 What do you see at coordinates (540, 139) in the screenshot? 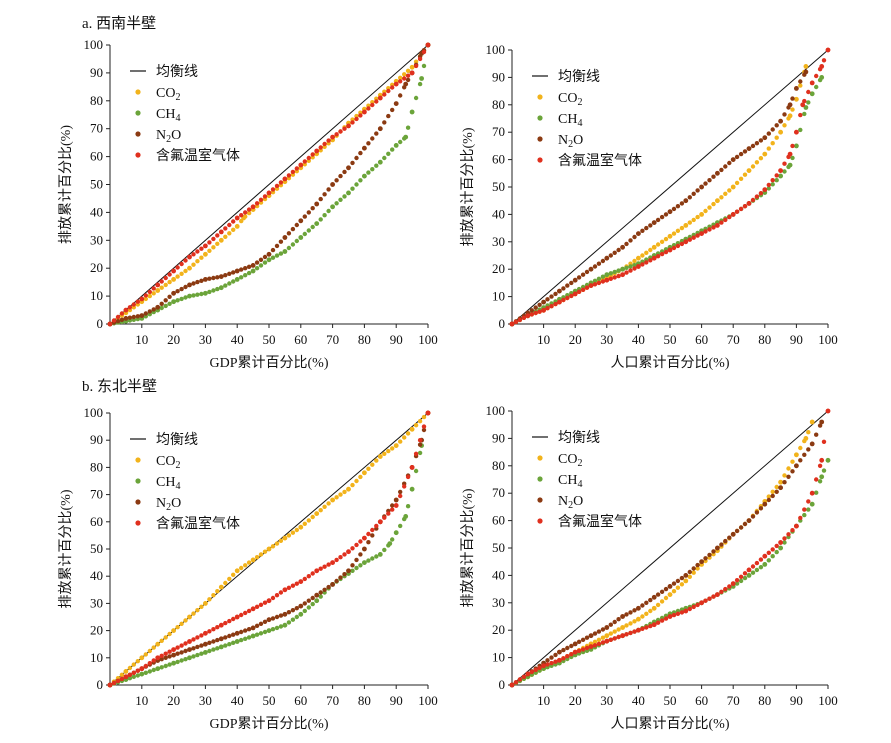
I see `legend-marker-n2o` at bounding box center [540, 139].